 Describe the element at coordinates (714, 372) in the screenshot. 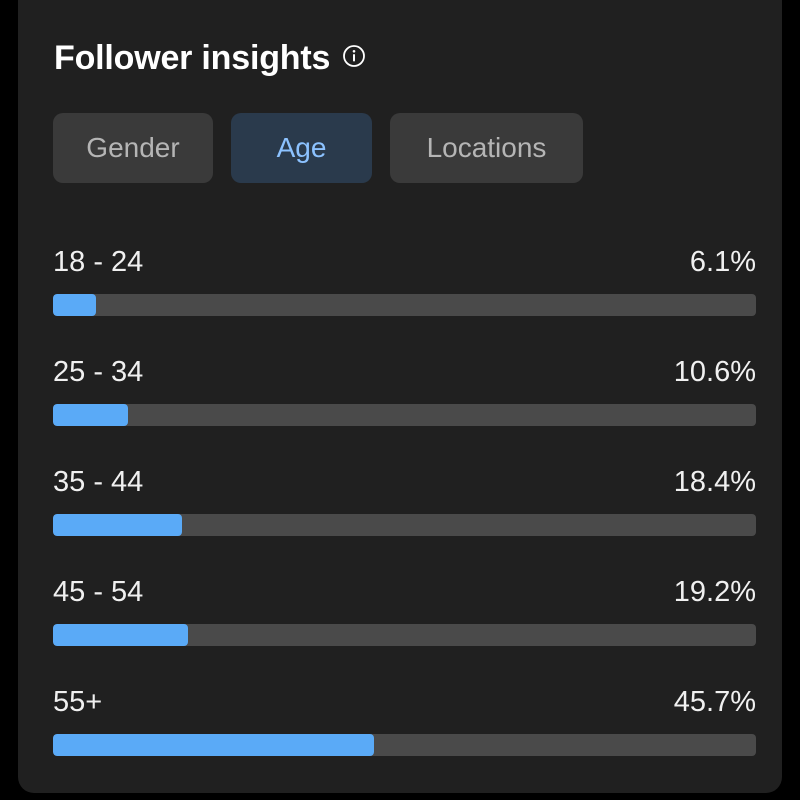

I see `age-percent-label: 10.6%` at that location.